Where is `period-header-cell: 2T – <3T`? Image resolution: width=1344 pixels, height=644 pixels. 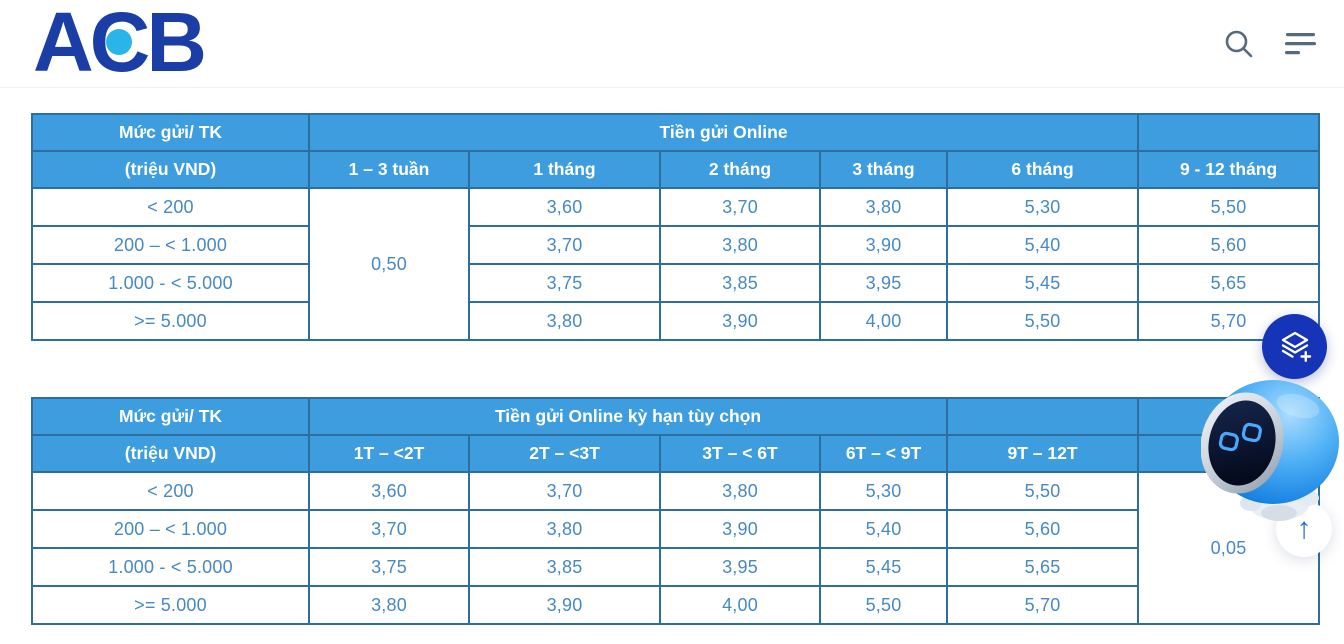 period-header-cell: 2T – <3T is located at coordinates (564, 453).